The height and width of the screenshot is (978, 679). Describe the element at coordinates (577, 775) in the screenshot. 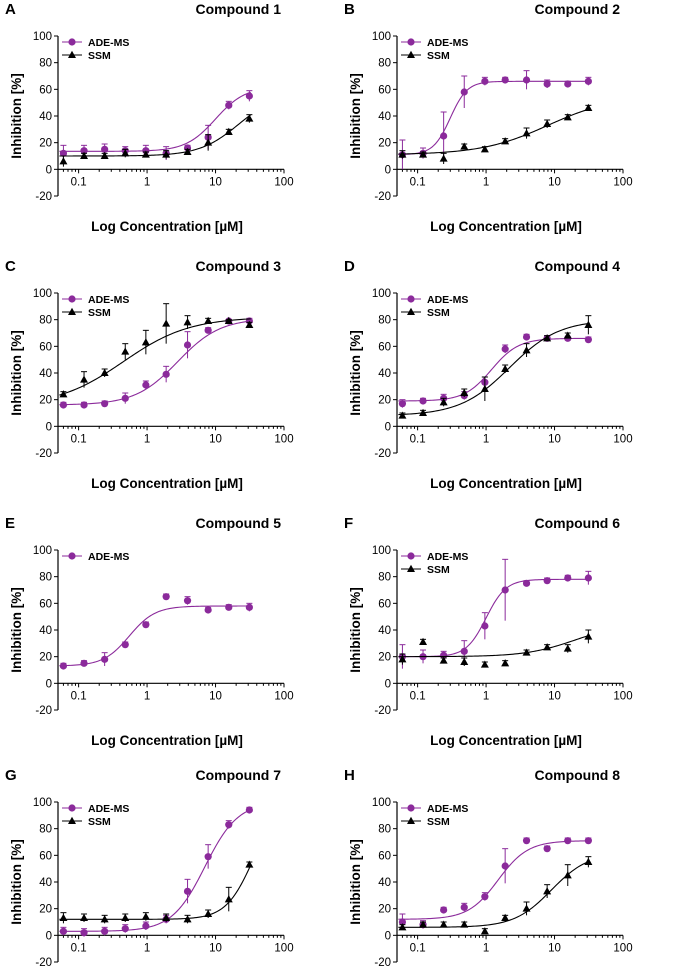

I see `panel-title: Compound 8` at that location.